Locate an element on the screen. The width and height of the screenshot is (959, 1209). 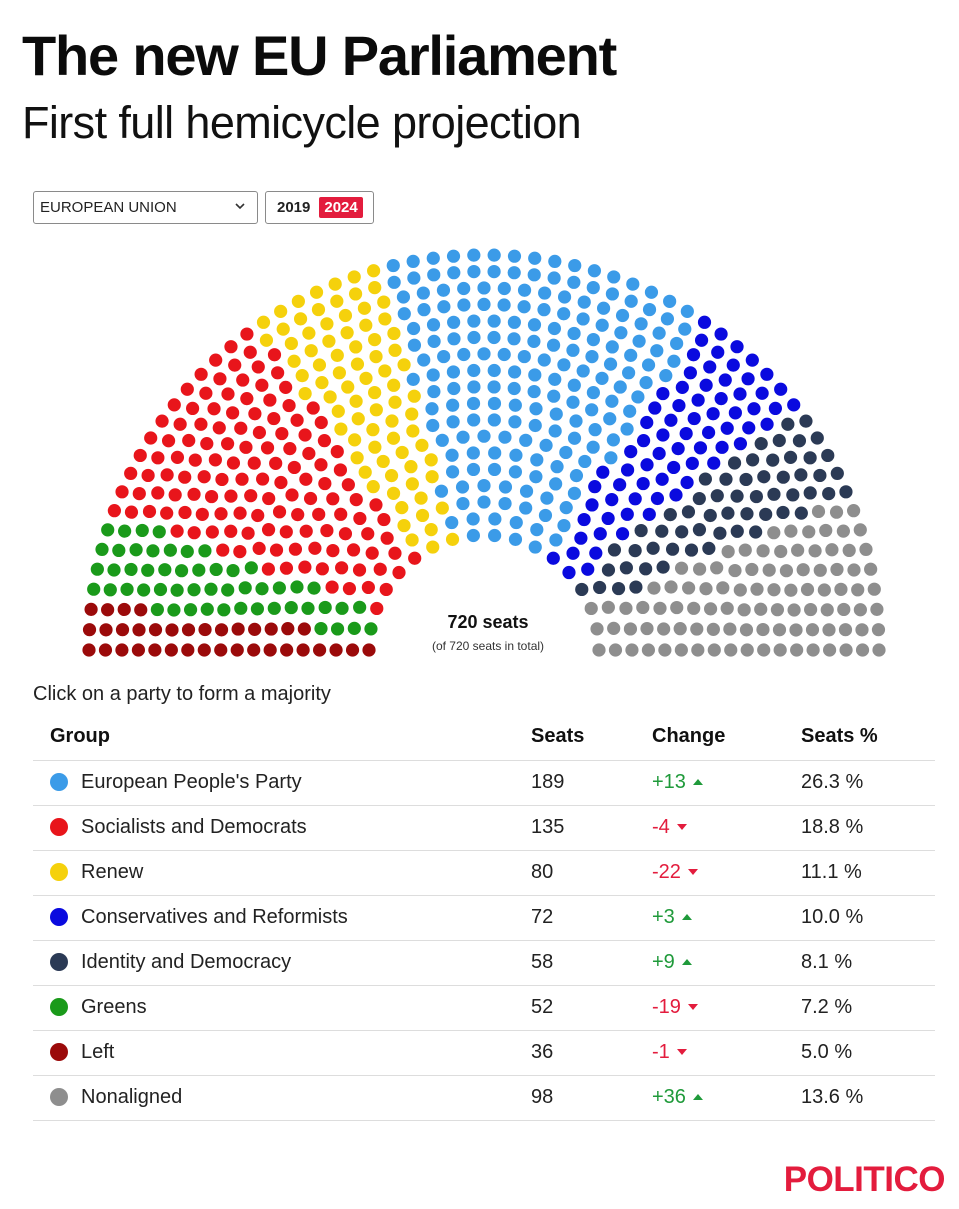
year-option-2019: 2019 is located at coordinates (294, 207).